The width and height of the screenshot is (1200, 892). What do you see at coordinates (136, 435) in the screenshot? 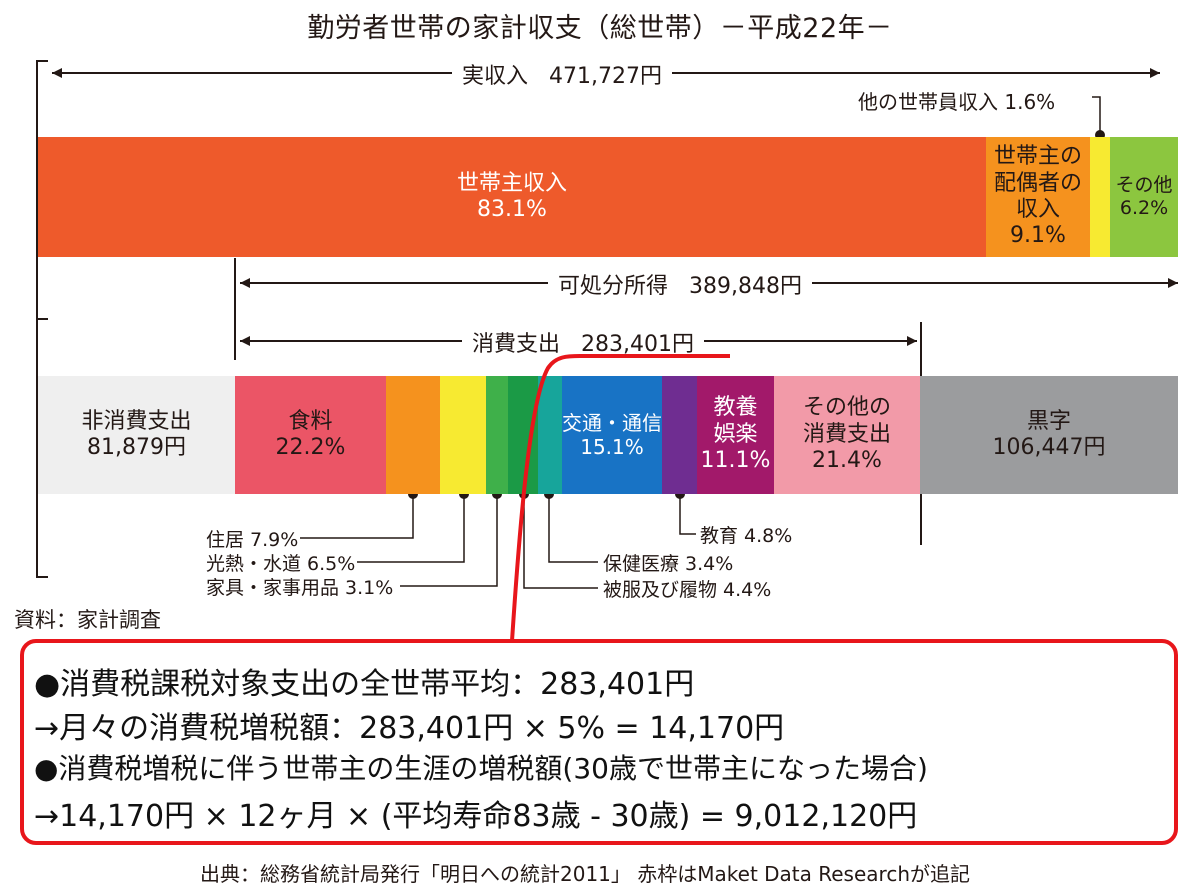
I see `segment-nonconsumption: 非消費支出 81,879円` at bounding box center [136, 435].